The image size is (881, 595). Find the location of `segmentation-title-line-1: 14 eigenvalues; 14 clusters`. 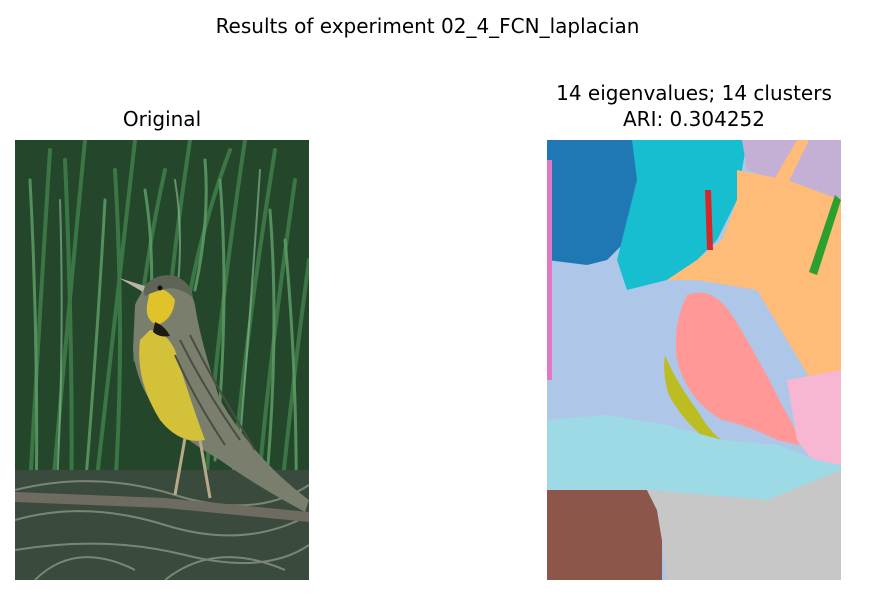

segmentation-title-line-1: 14 eigenvalues; 14 clusters is located at coordinates (694, 93).